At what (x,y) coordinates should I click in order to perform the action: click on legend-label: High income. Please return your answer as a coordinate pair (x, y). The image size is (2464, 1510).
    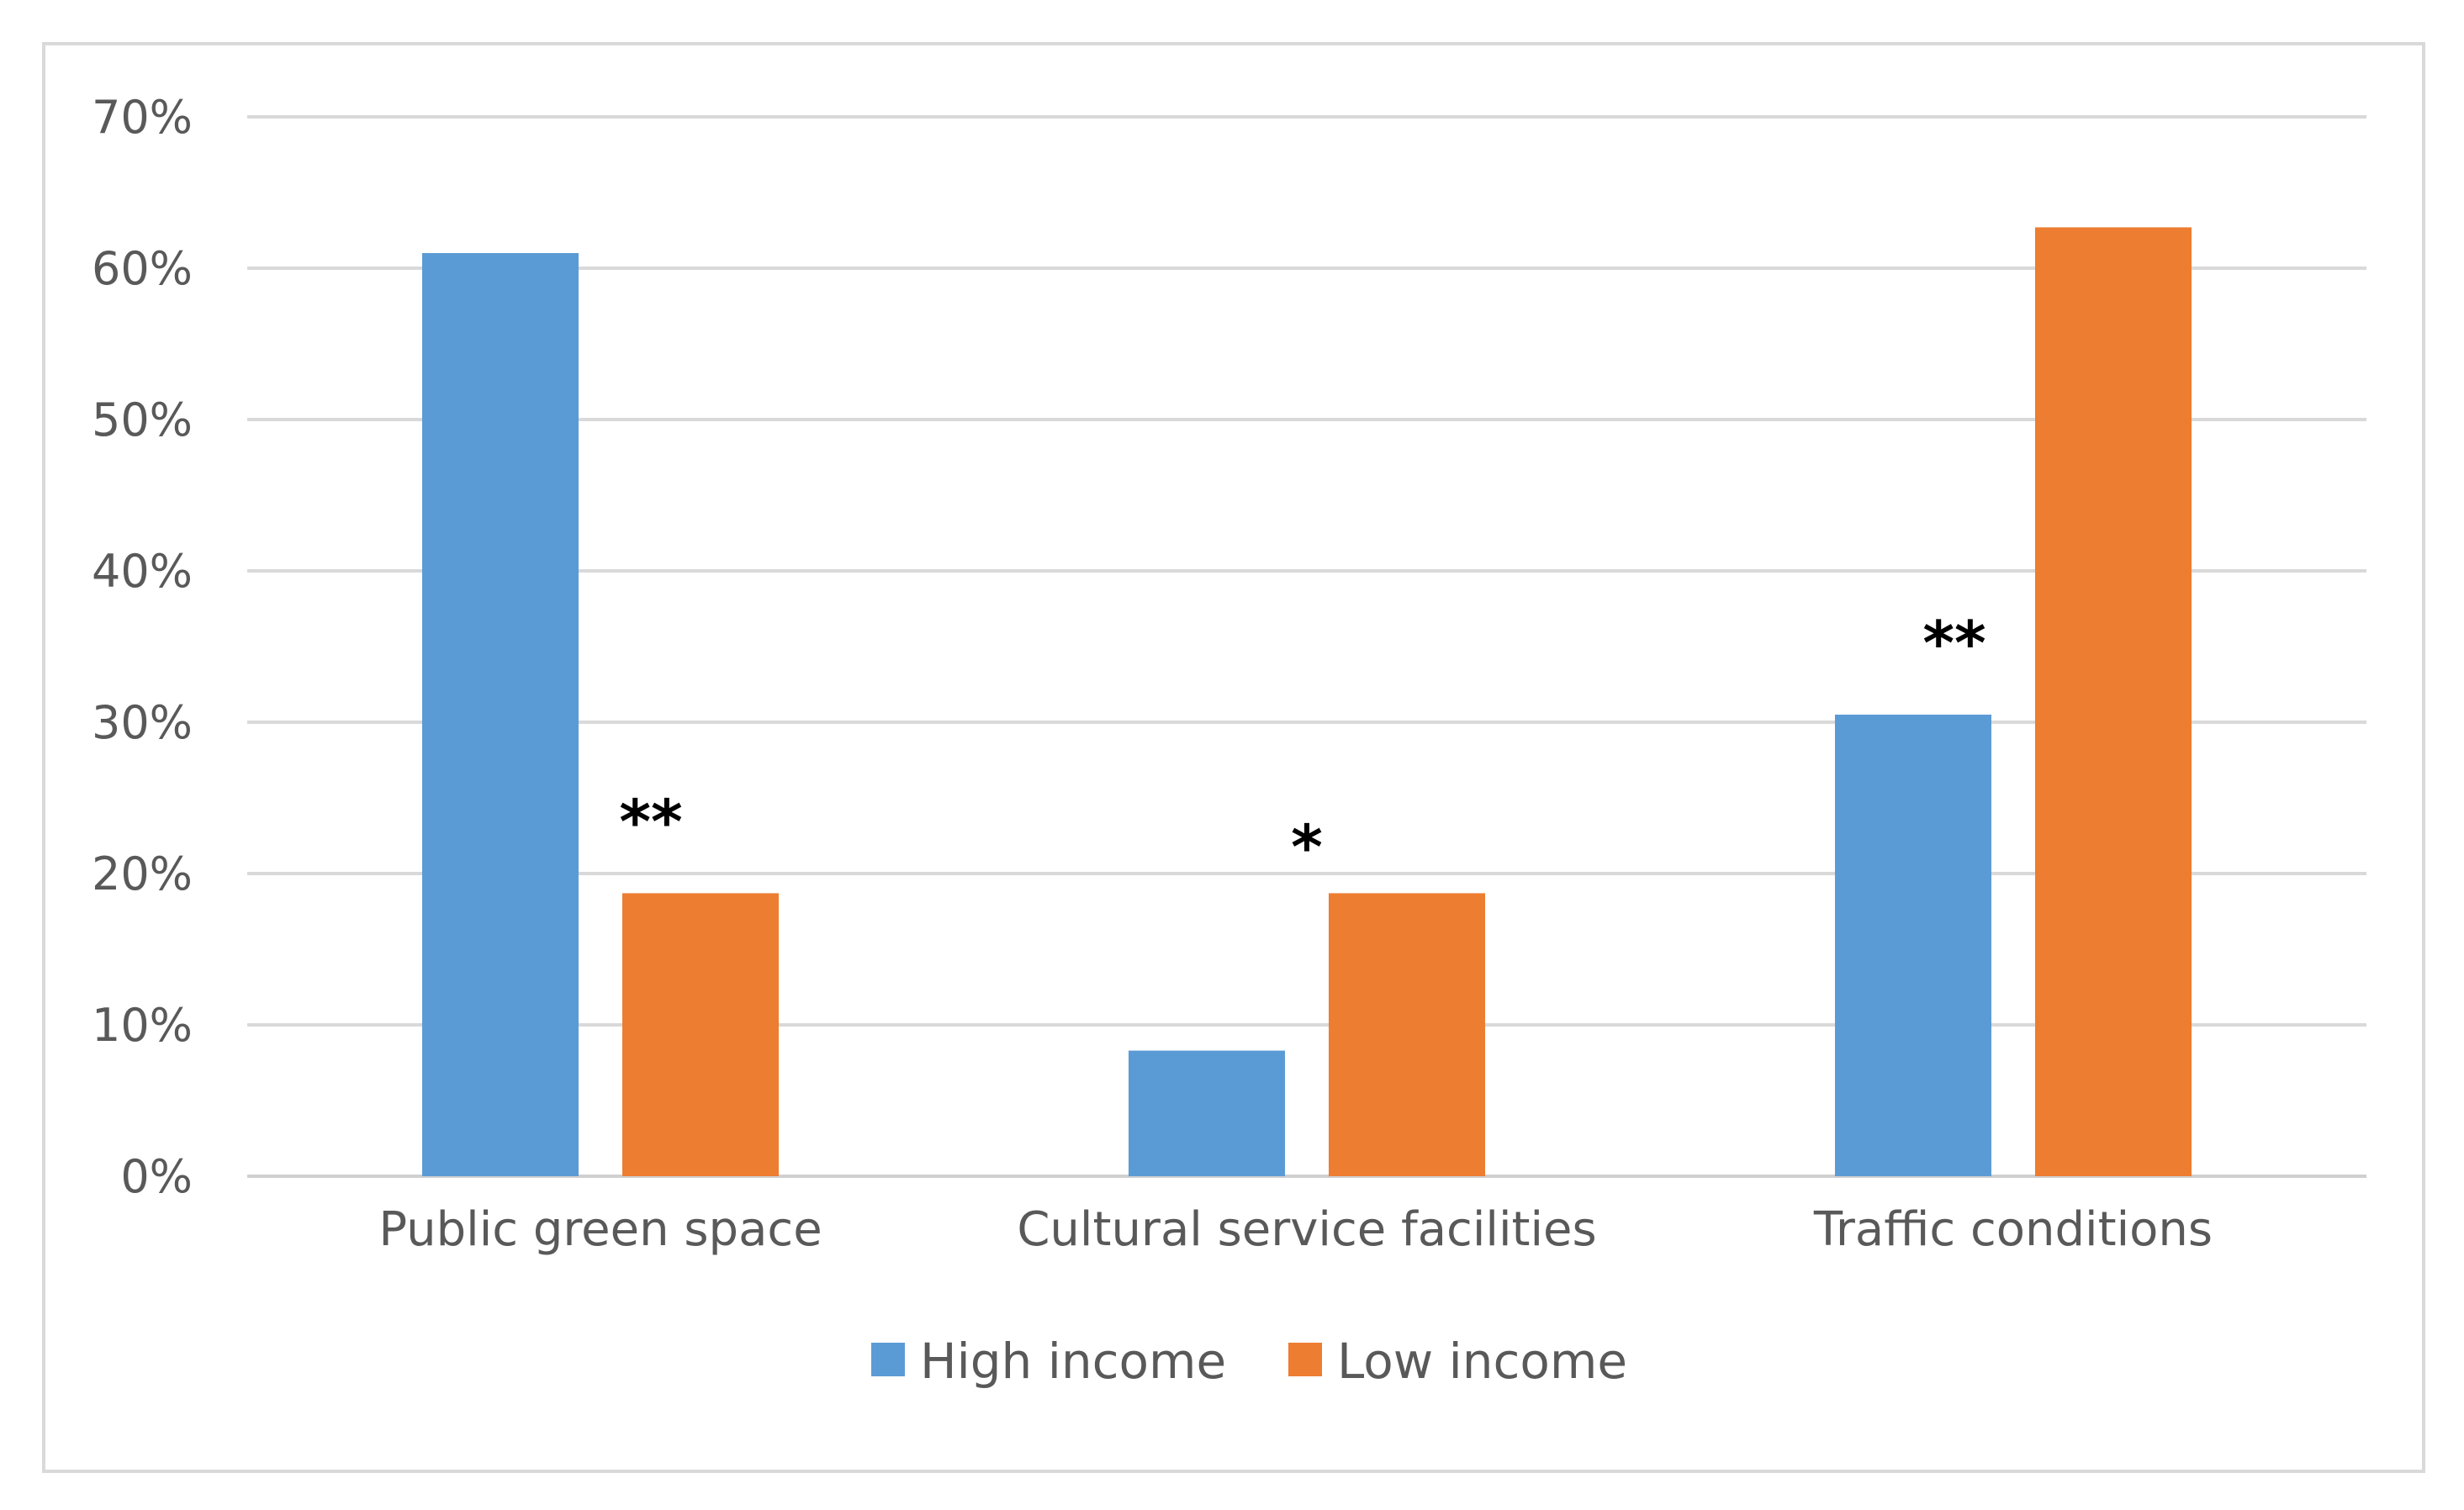
    Looking at the image, I should click on (1073, 1361).